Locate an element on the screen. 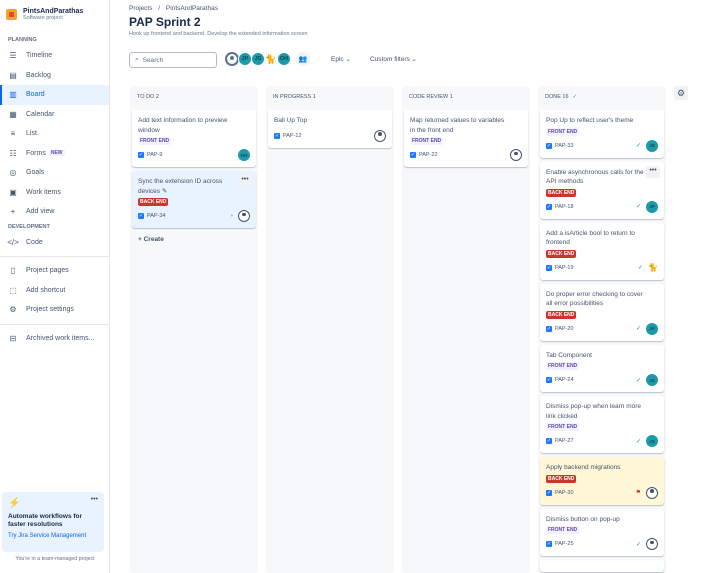 The height and width of the screenshot is (573, 704). sidebar-item-forms: ☷ Forms NEW is located at coordinates (37, 153).